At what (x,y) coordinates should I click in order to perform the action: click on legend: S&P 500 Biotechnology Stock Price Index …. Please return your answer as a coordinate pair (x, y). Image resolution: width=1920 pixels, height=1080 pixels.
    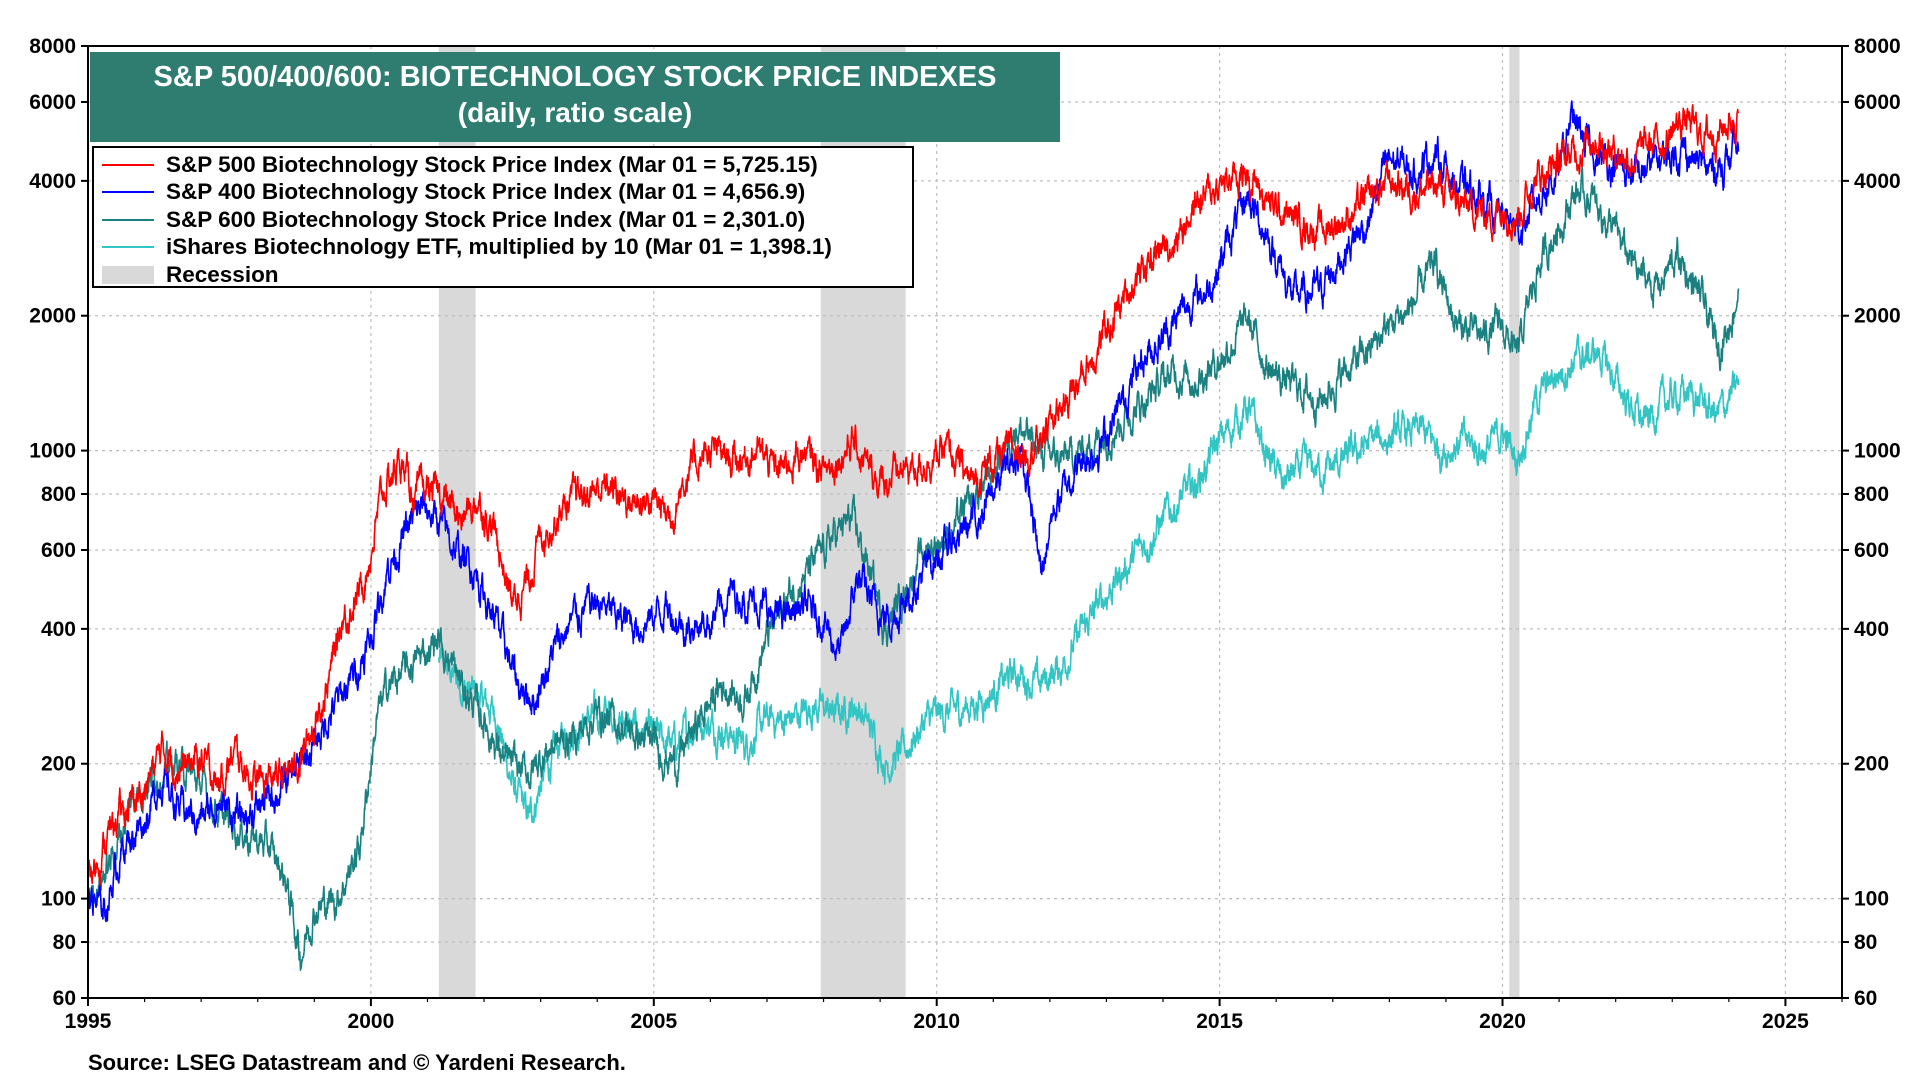
    Looking at the image, I should click on (503, 217).